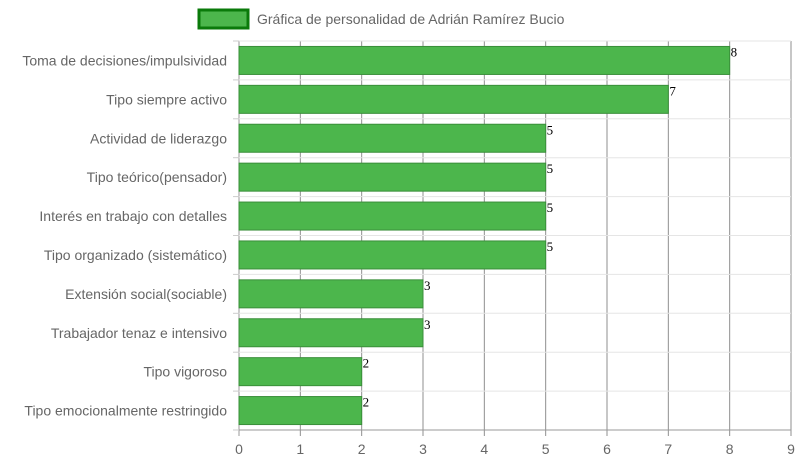 This screenshot has height=465, width=798. I want to click on category-label-8: Tipo vigoroso, so click(185, 372).